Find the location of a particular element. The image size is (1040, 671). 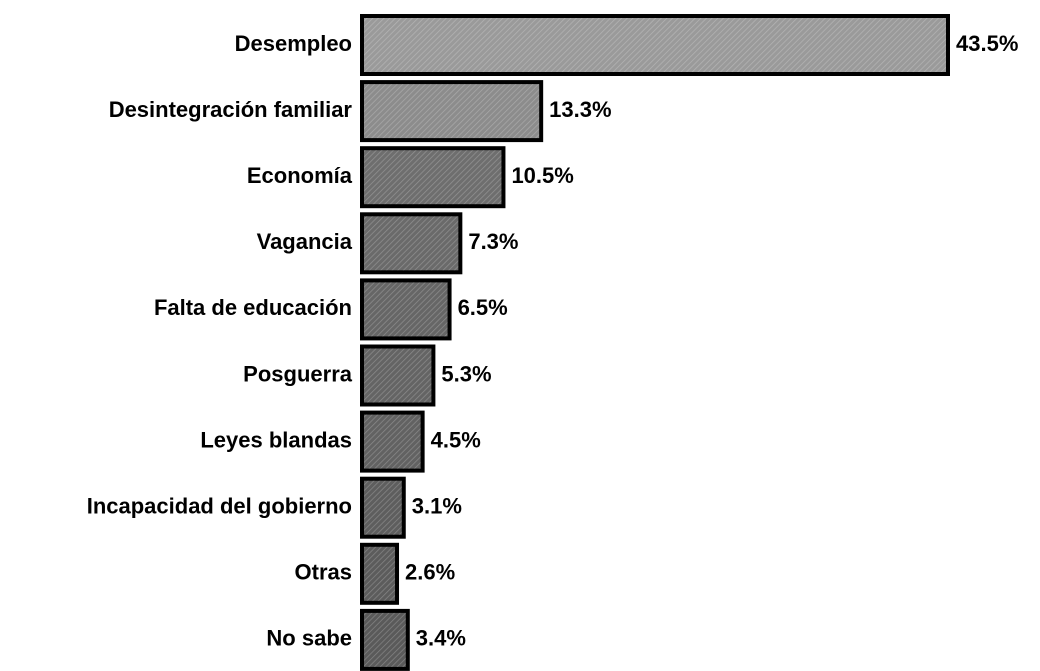

value-label: 43.5% is located at coordinates (987, 43).